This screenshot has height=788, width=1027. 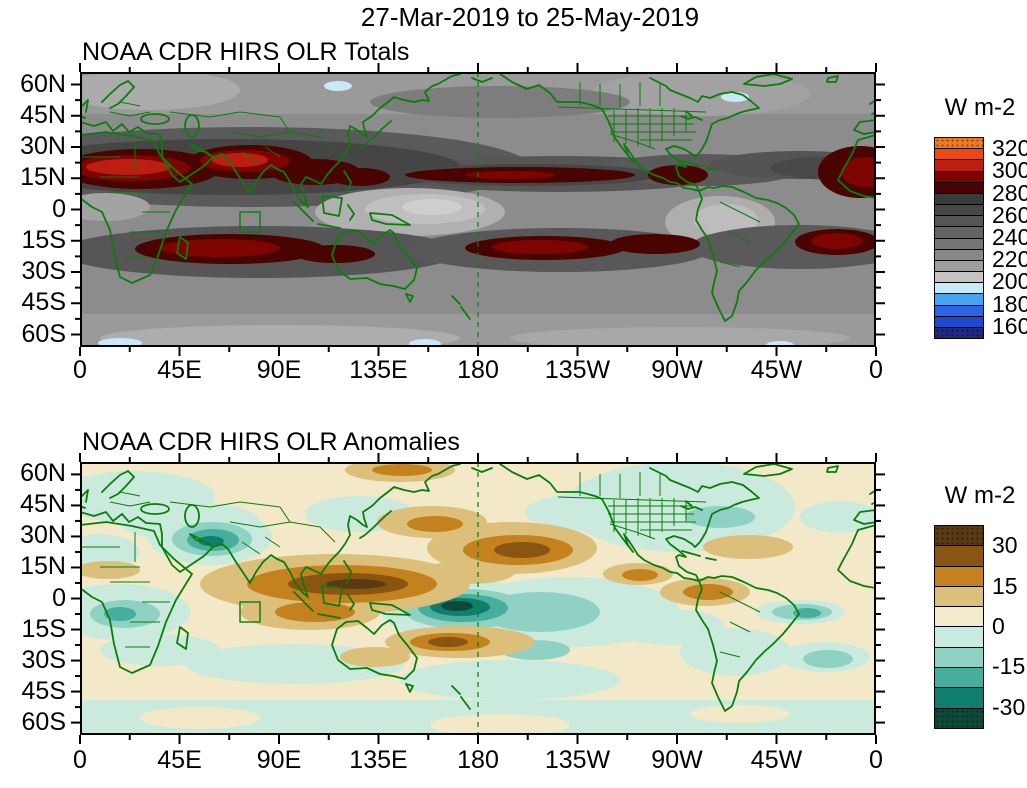 I want to click on colorbar-tick-label: 220, so click(x=1009, y=259).